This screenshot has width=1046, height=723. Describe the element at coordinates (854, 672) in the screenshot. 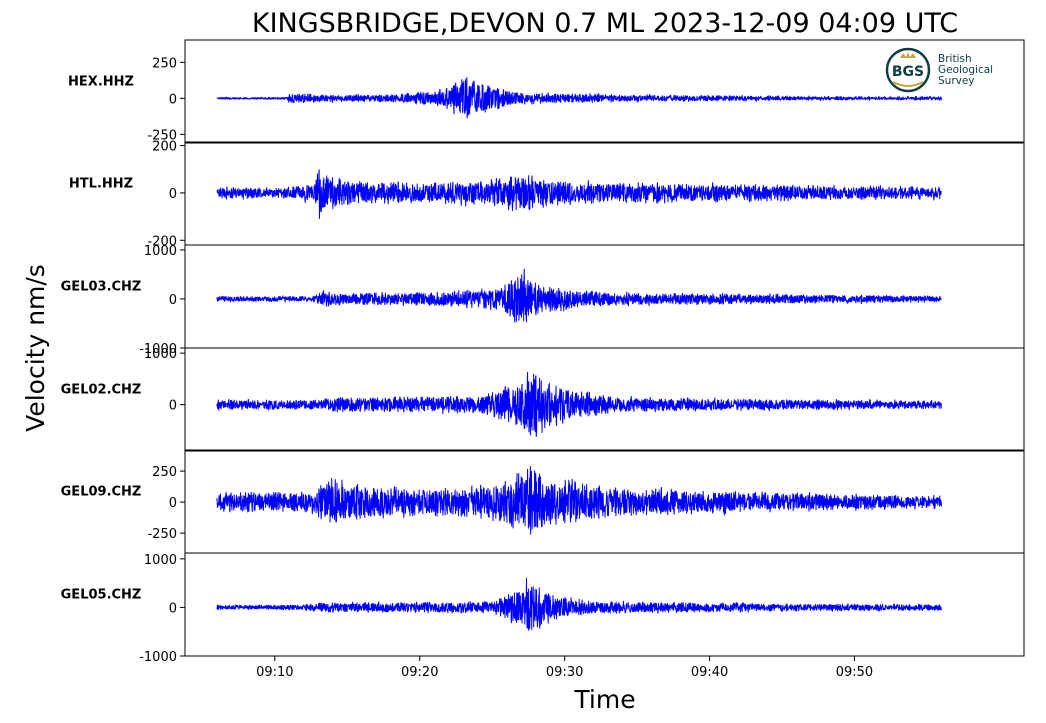

I see `x-tick-label: 09:50` at that location.